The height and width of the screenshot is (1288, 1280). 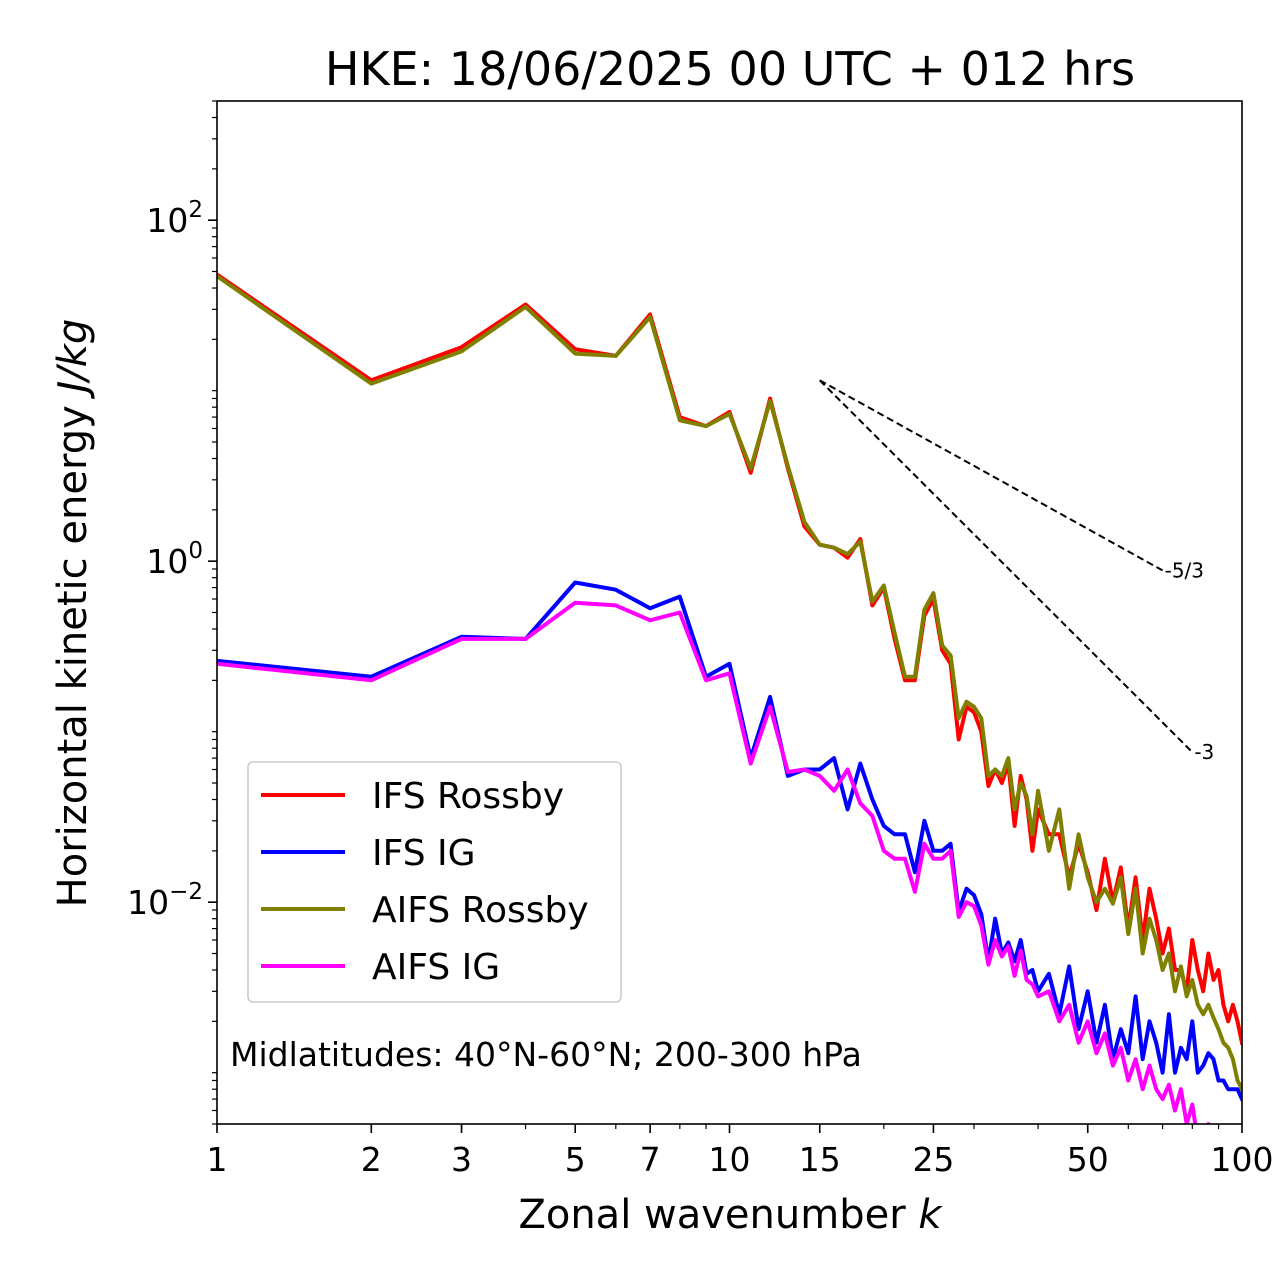 I want to click on reference-slope-lines: -5/3 -3, so click(x=1016, y=571).